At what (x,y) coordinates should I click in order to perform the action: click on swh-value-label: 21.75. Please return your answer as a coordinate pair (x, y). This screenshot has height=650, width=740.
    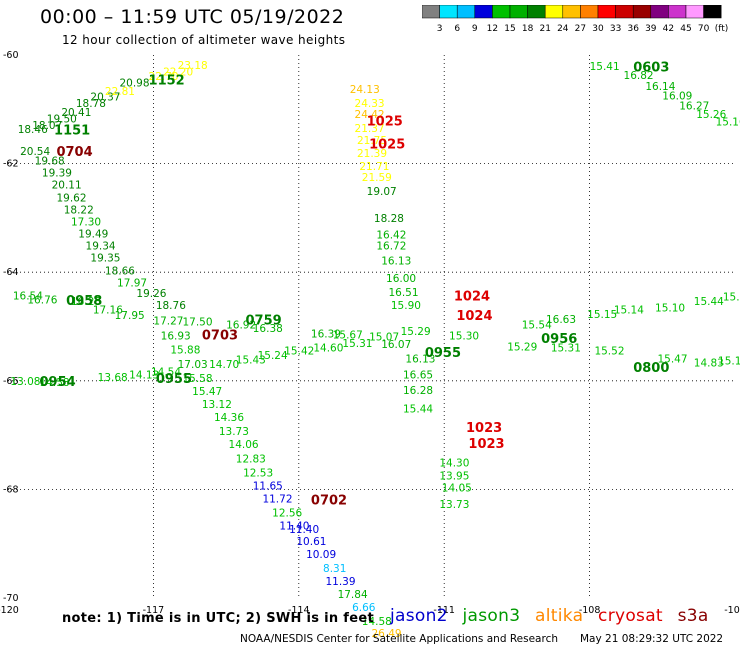
    Looking at the image, I should click on (372, 141).